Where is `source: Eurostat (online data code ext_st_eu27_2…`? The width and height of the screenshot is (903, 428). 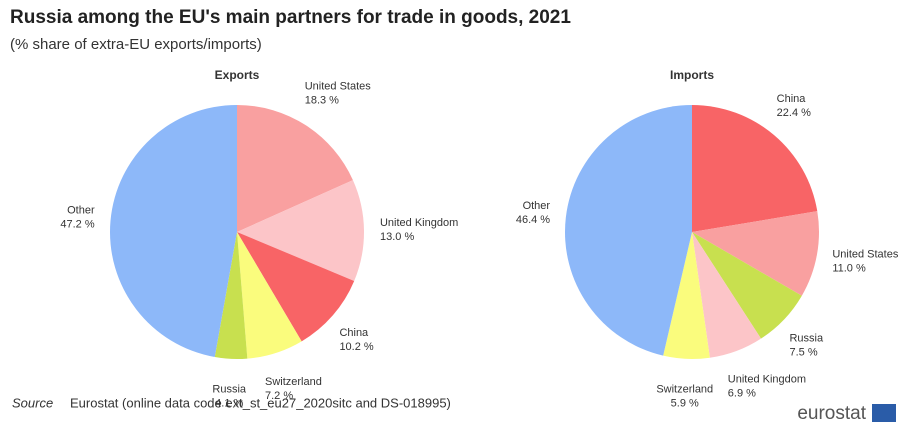
source: Eurostat (online data code ext_st_eu27_2… is located at coordinates (260, 402).